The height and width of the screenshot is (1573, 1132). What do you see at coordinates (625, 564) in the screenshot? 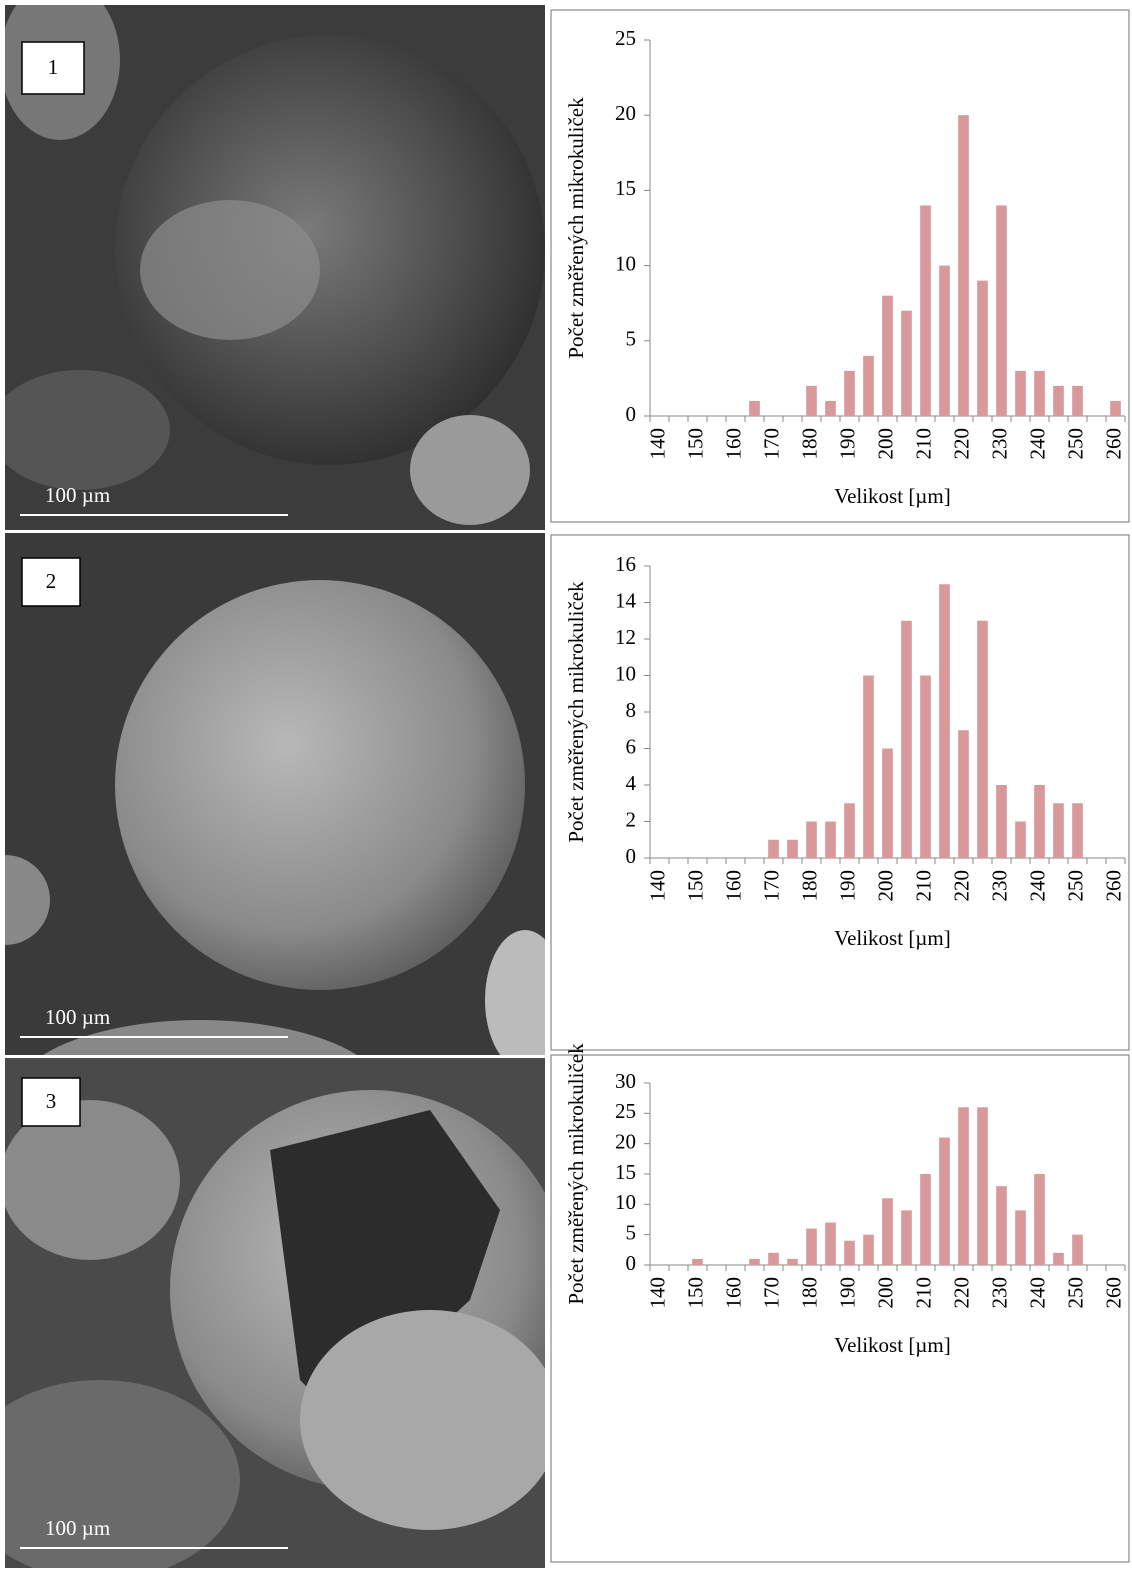
I see `y-tick-label: 16` at bounding box center [625, 564].